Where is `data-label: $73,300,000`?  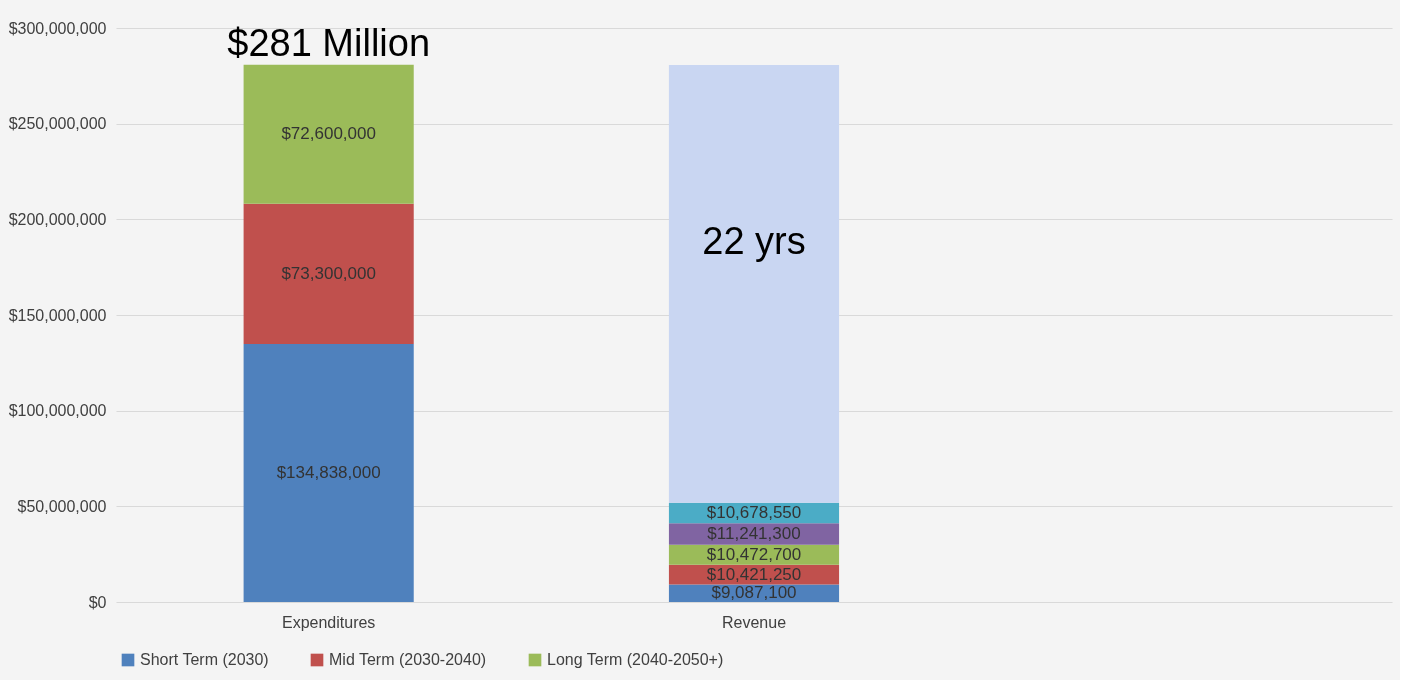
data-label: $73,300,000 is located at coordinates (328, 273).